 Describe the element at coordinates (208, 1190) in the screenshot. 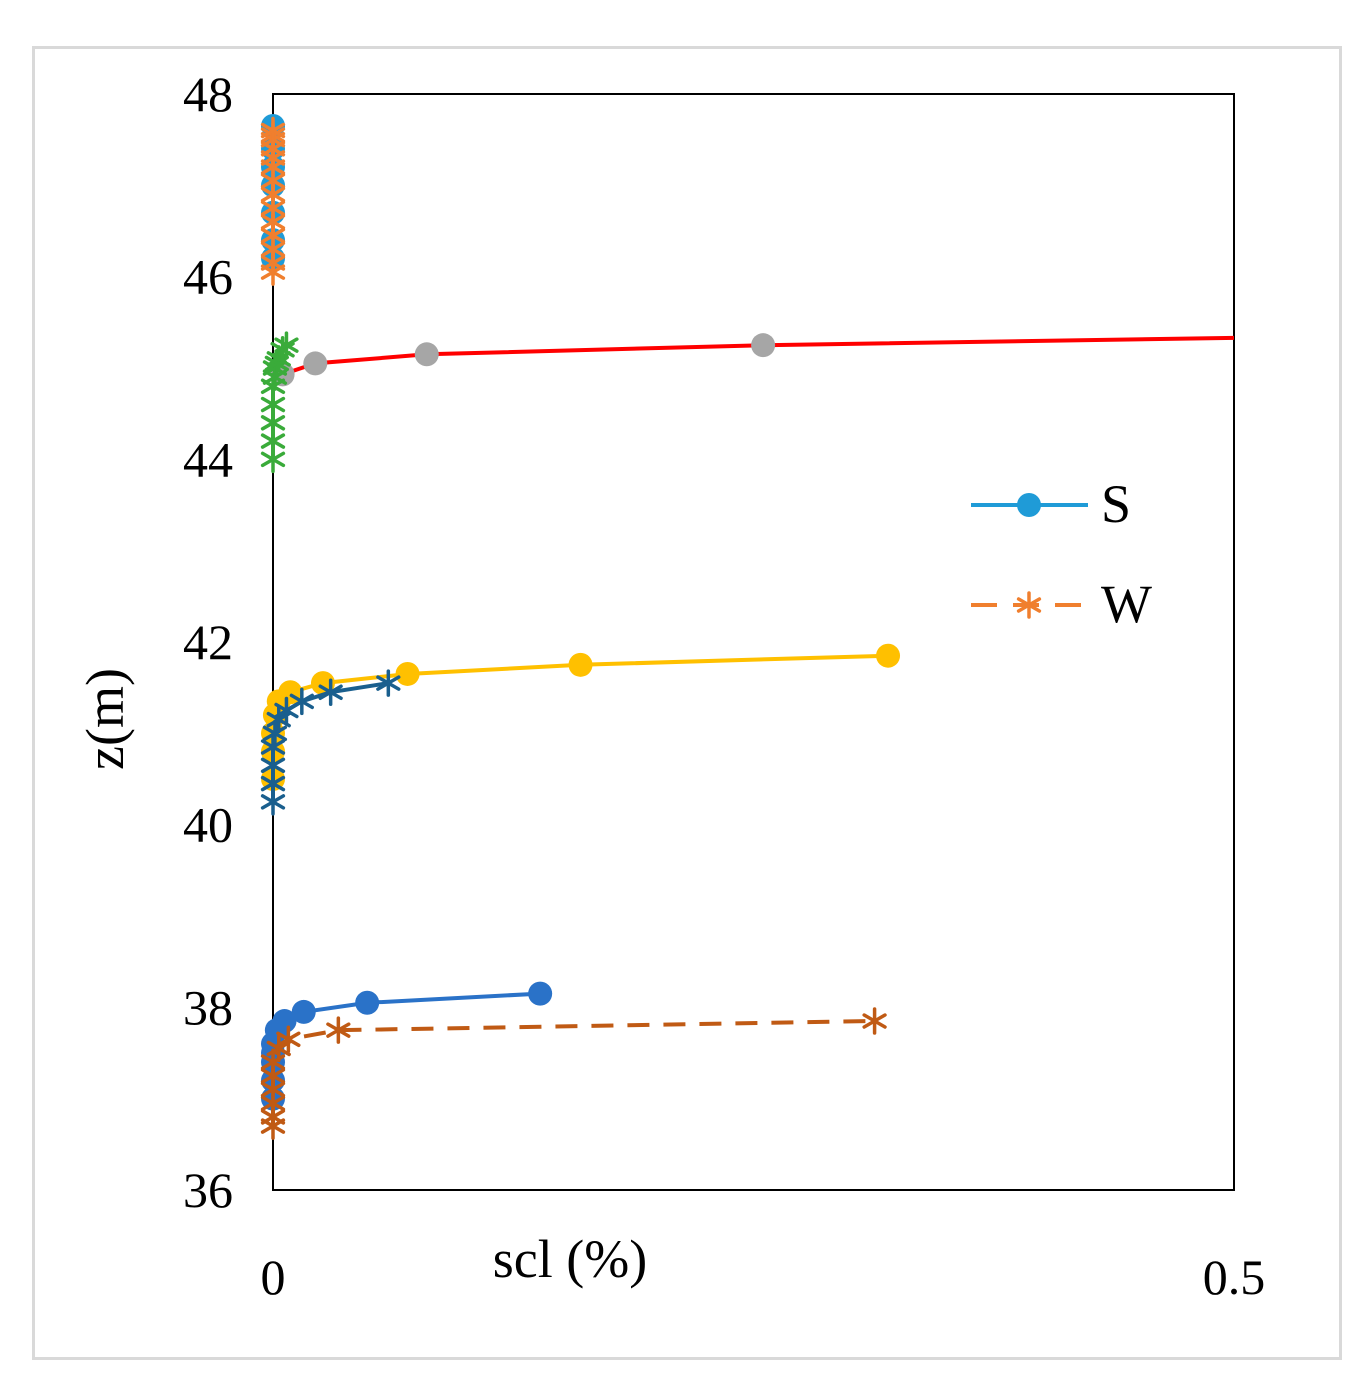

I see `y-tick-label: 36` at that location.